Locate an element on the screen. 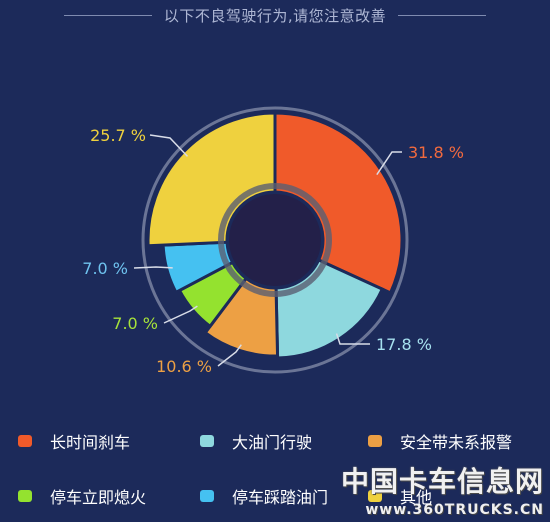  data-label-5: 7.0 % is located at coordinates (105, 268).